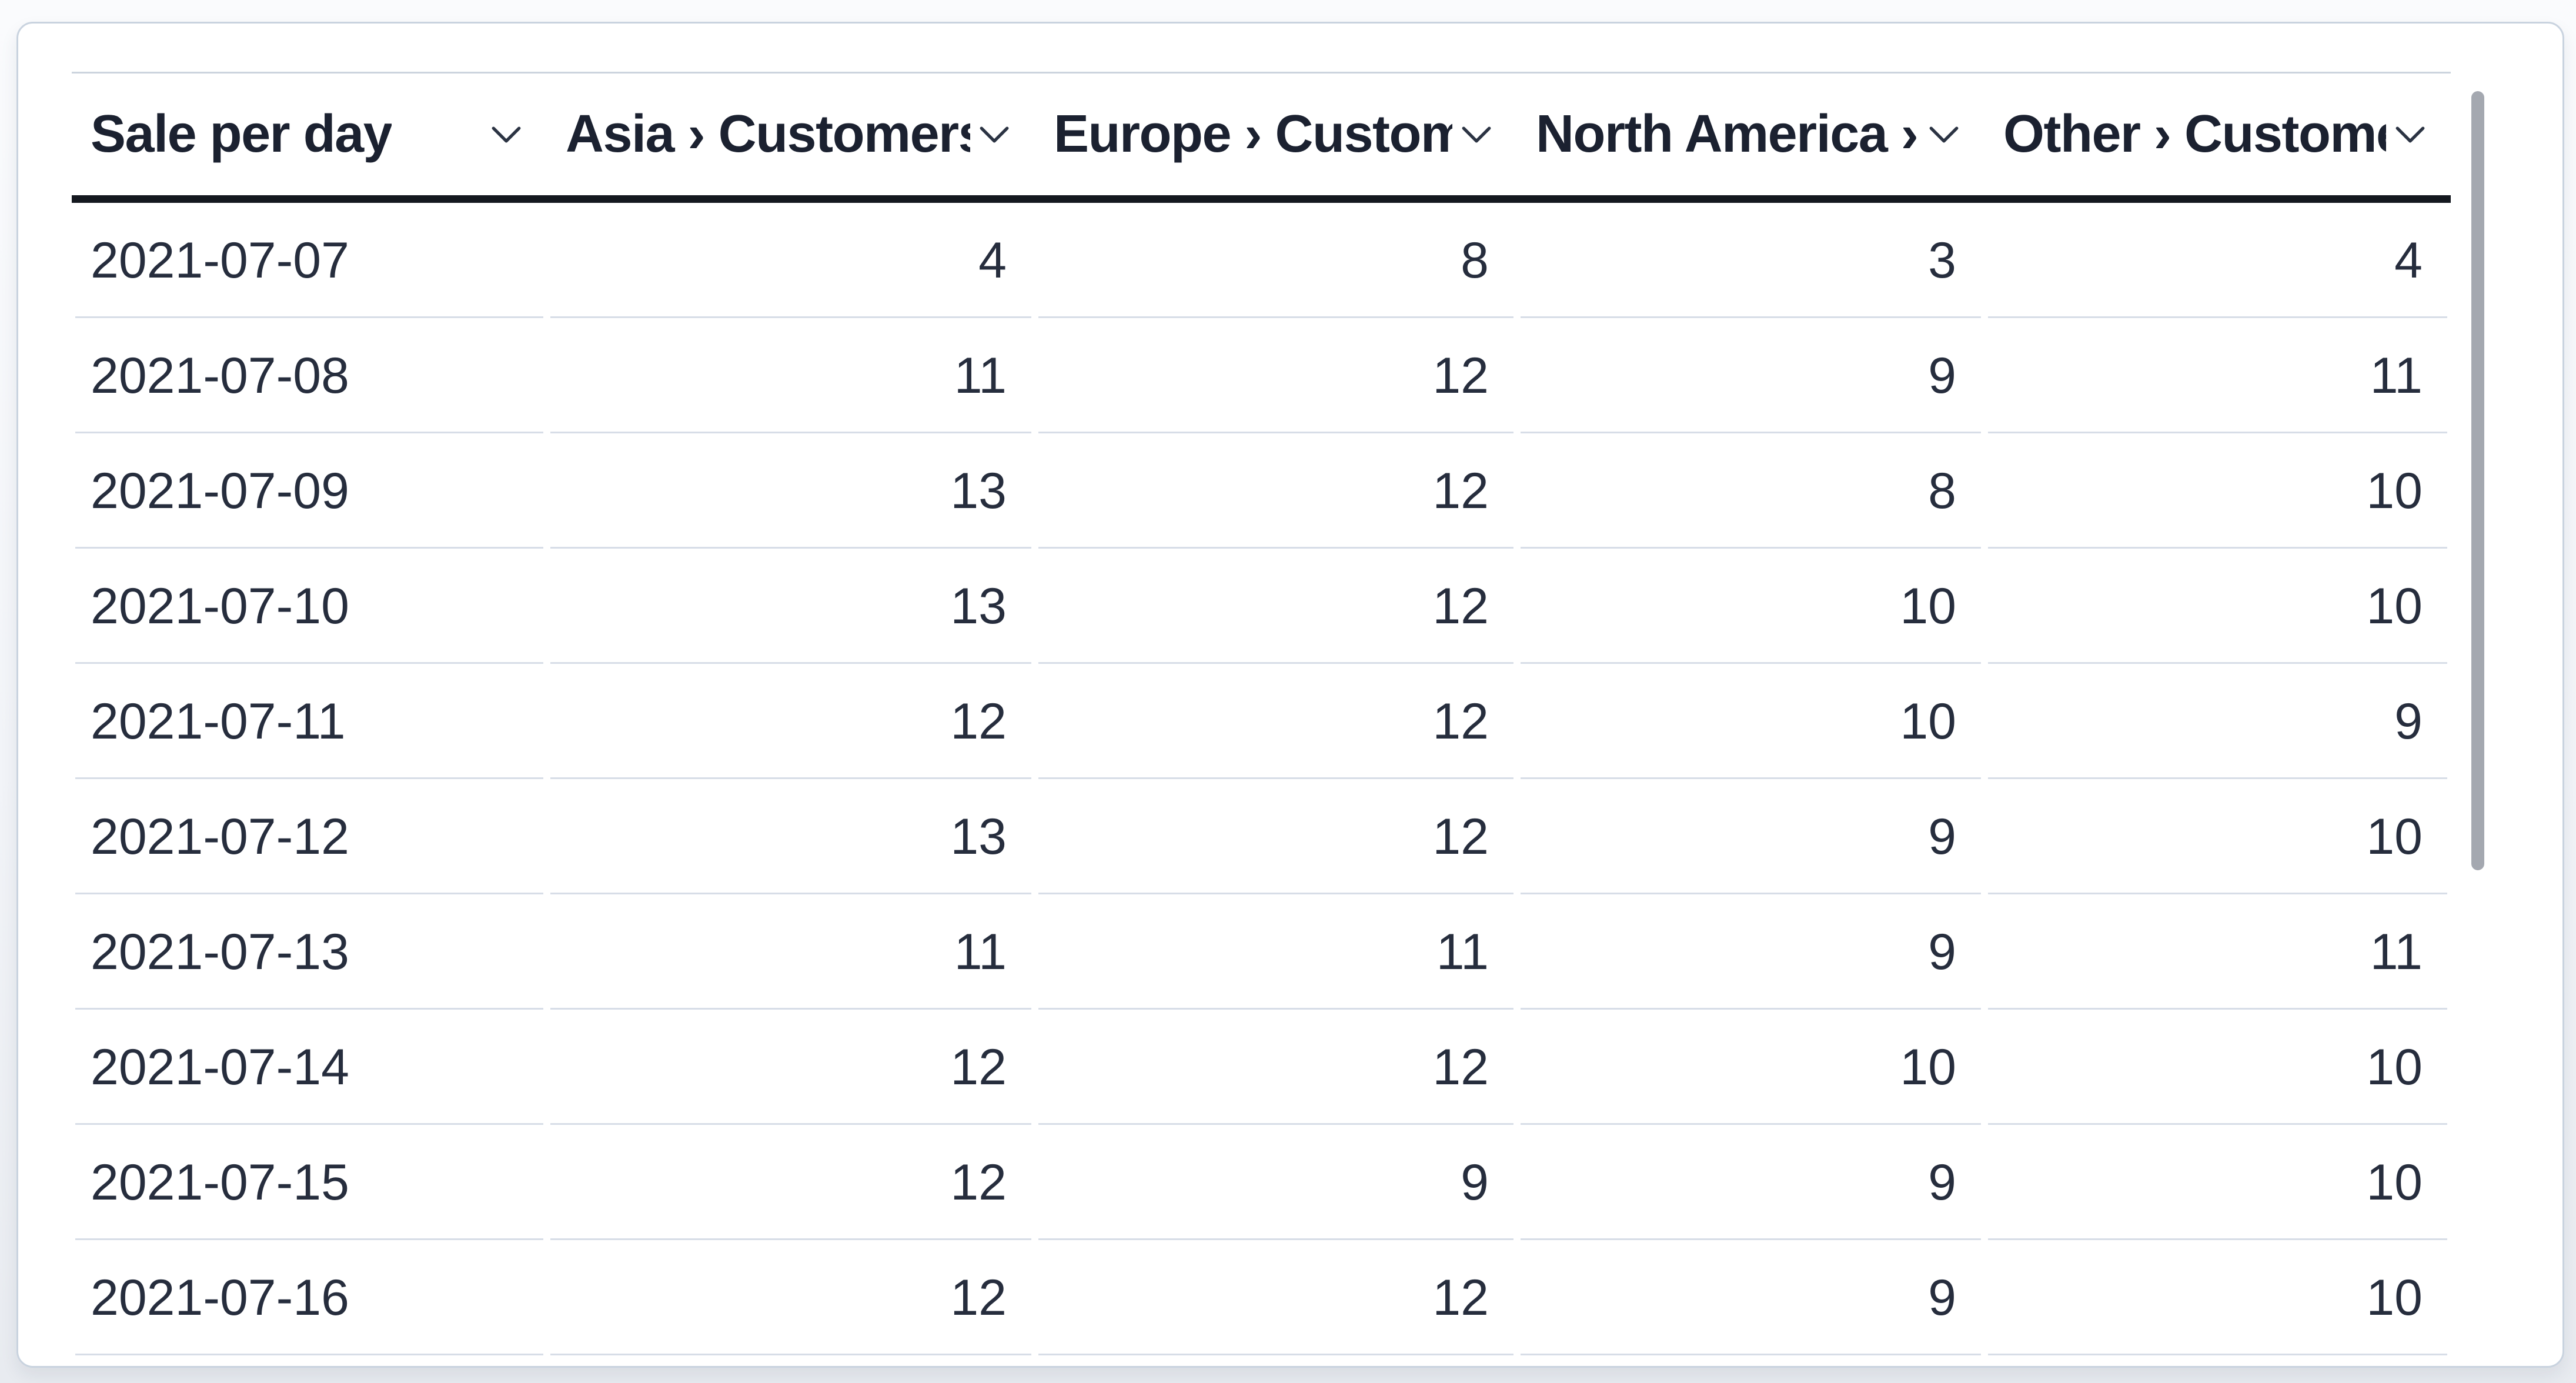 The width and height of the screenshot is (2576, 1383). Describe the element at coordinates (309, 1067) in the screenshot. I see `date-cell: 2021-07-14` at that location.